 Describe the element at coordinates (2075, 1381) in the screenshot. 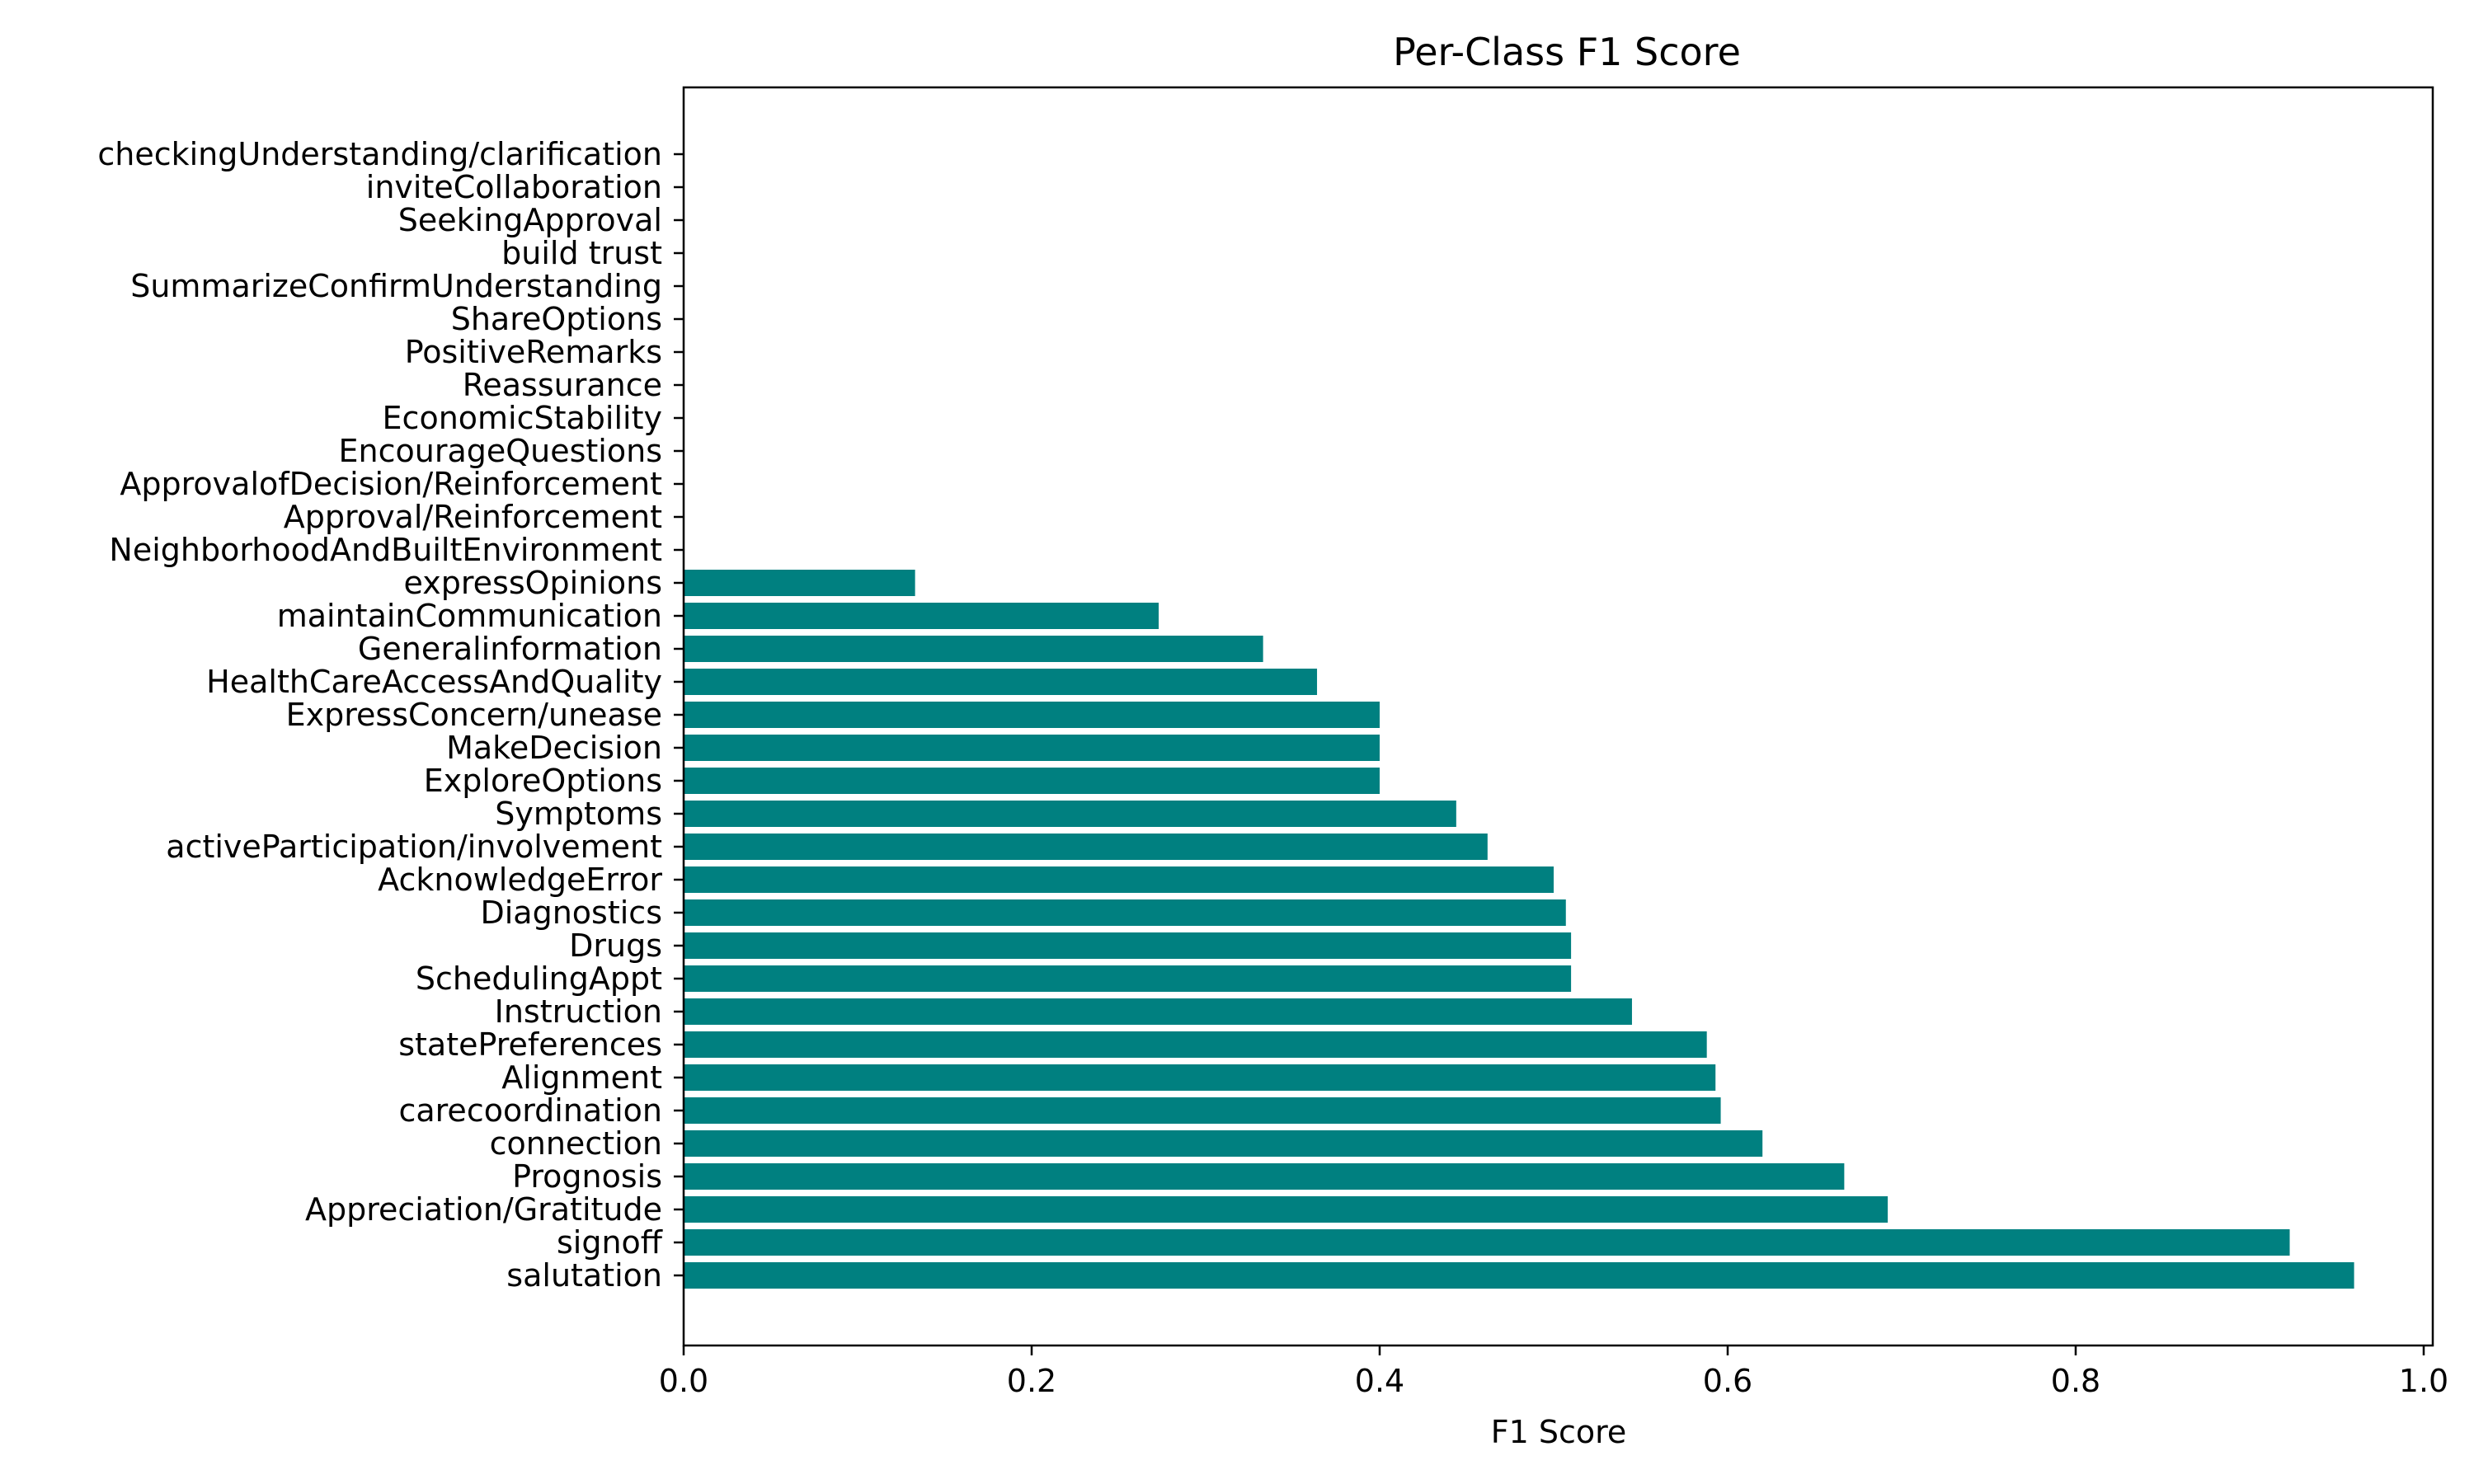

I see `x-tick-label: 0.8` at that location.